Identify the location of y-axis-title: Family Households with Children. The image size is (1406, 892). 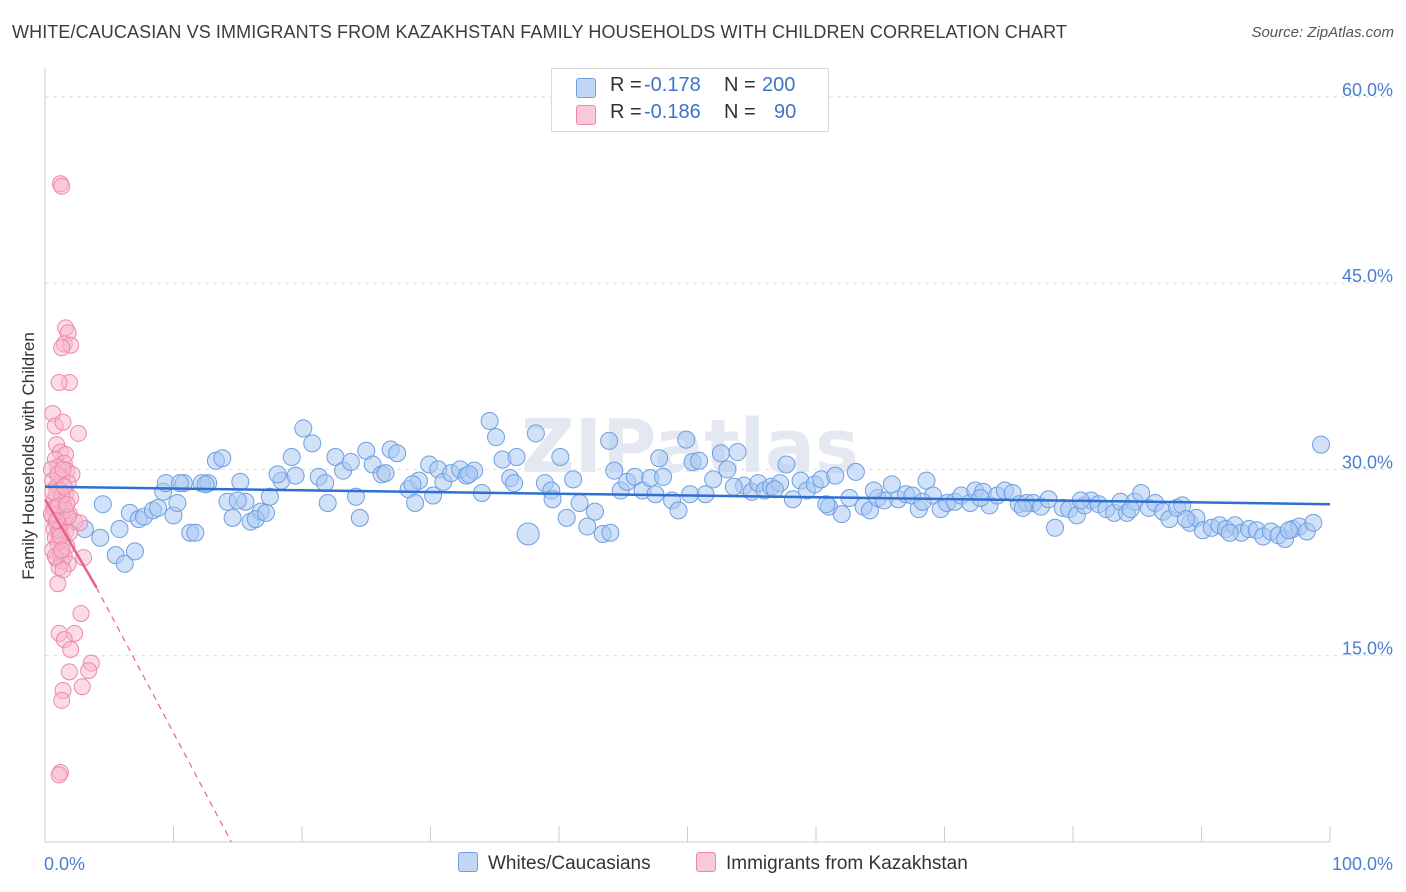
(28, 456).